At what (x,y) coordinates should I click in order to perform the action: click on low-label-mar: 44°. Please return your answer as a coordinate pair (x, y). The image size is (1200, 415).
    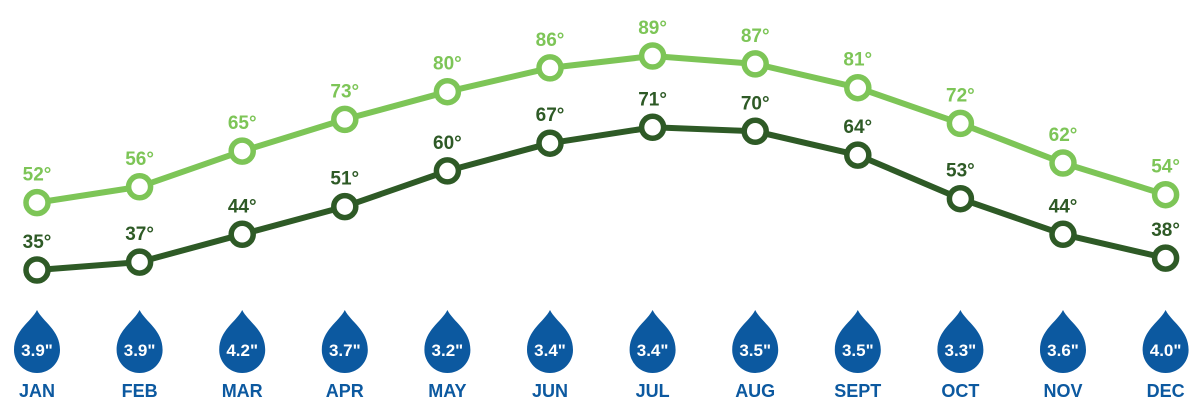
    Looking at the image, I should click on (242, 206).